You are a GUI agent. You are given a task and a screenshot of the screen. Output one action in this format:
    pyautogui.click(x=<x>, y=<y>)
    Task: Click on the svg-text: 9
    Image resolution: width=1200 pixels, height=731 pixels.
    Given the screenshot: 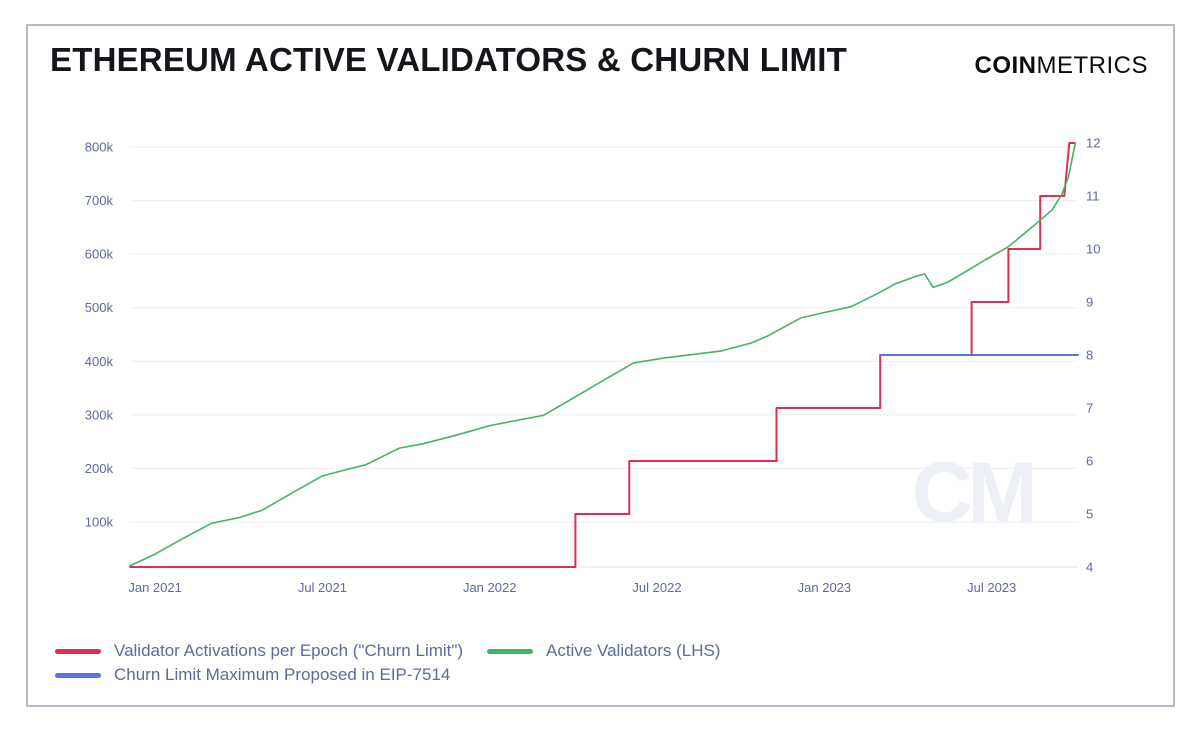 What is the action you would take?
    pyautogui.click(x=1089, y=302)
    